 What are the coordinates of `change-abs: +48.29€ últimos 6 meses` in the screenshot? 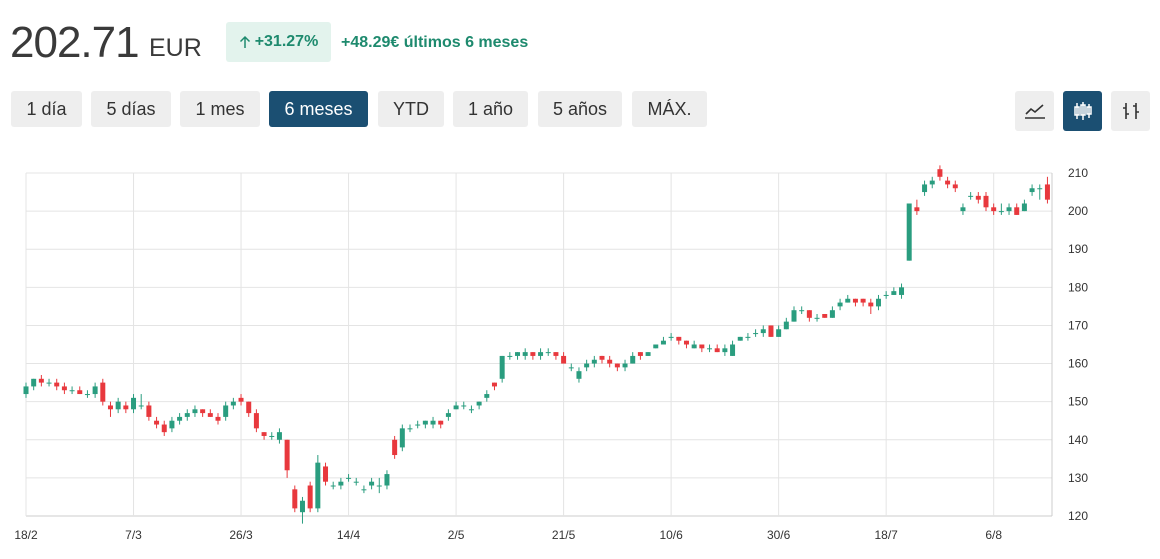 It's located at (435, 42).